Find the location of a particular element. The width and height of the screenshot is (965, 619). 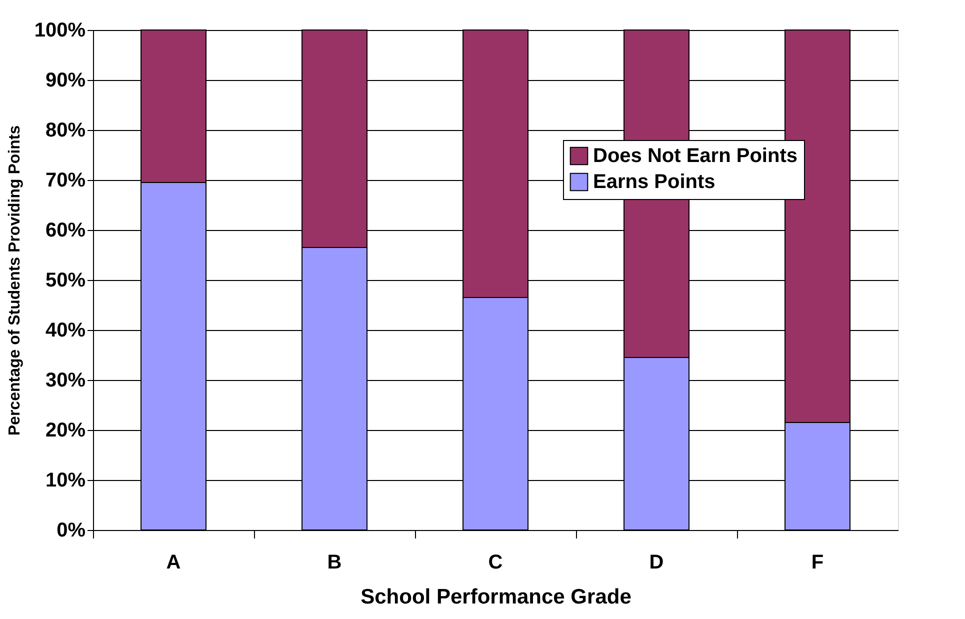

y-tick-label: 90% is located at coordinates (65, 81).